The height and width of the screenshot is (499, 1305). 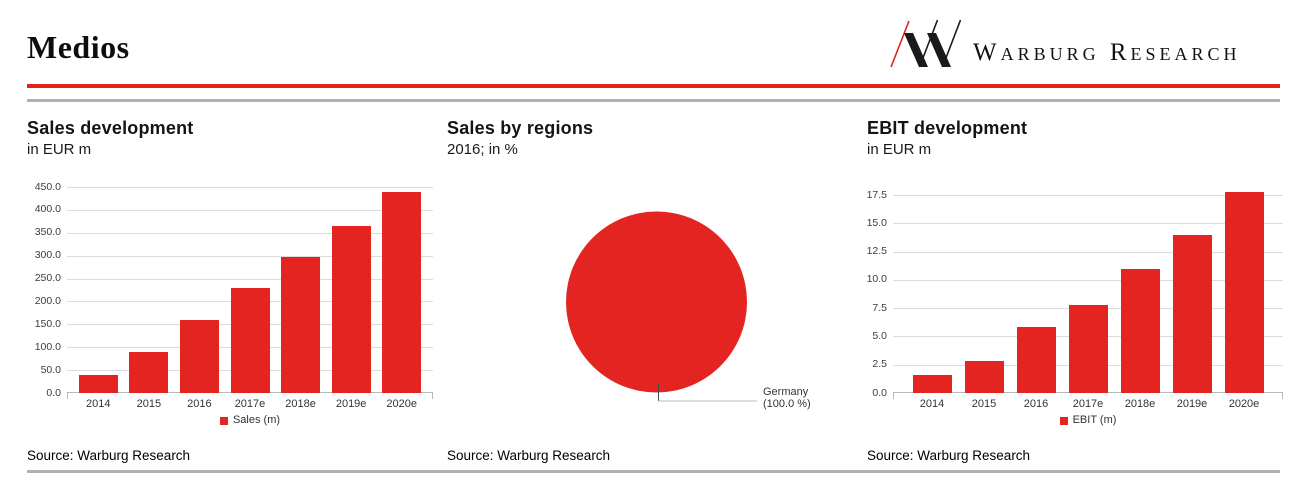 What do you see at coordinates (899, 149) in the screenshot?
I see `chart-subtitle-ebit: in EUR m` at bounding box center [899, 149].